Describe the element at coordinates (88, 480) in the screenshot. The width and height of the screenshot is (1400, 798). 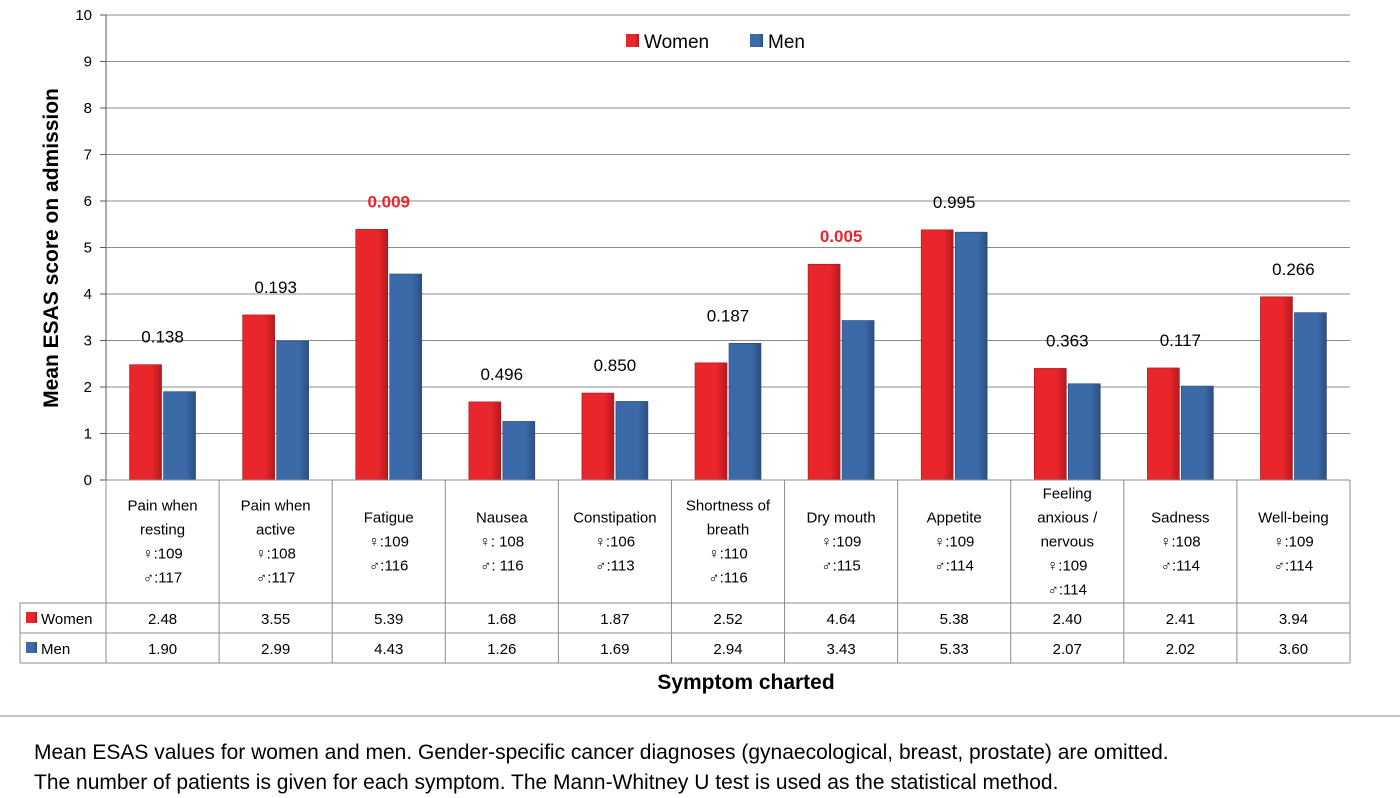
I see `y-tick-label: 0` at that location.